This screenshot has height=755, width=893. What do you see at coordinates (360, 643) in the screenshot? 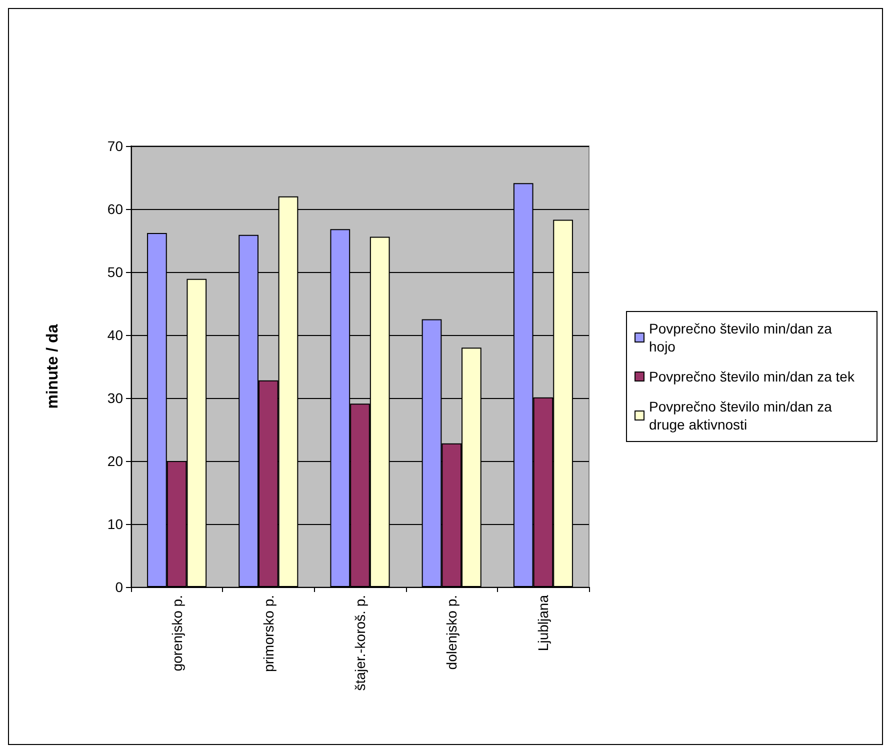
I see `x-tick-label: štajer.-koroš. p.` at bounding box center [360, 643].